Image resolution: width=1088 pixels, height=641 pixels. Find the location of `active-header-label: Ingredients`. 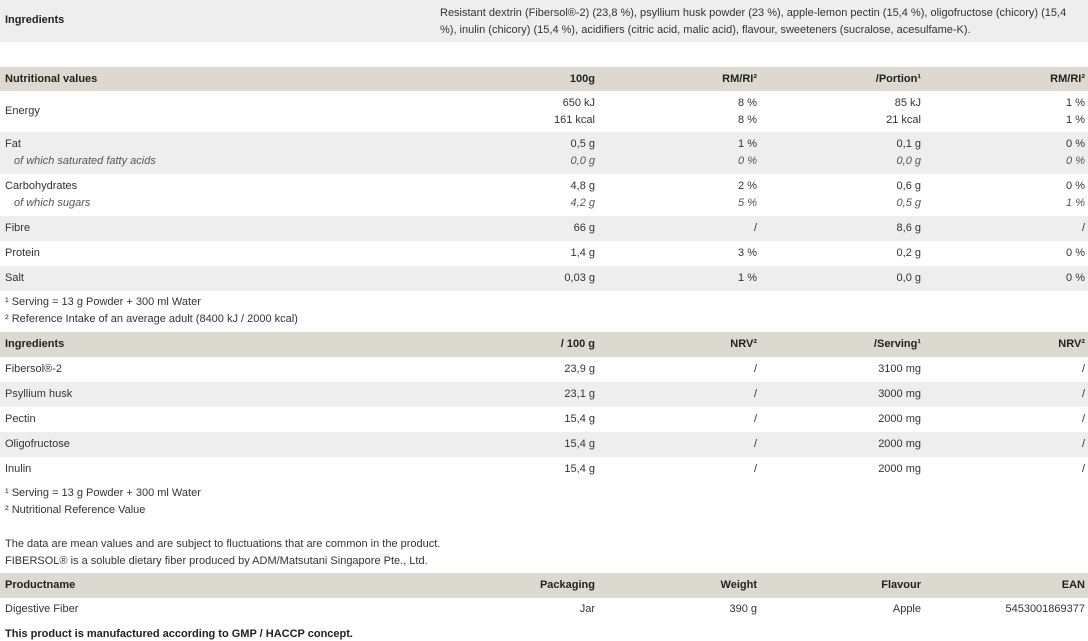

active-header-label: Ingredients is located at coordinates (35, 344).